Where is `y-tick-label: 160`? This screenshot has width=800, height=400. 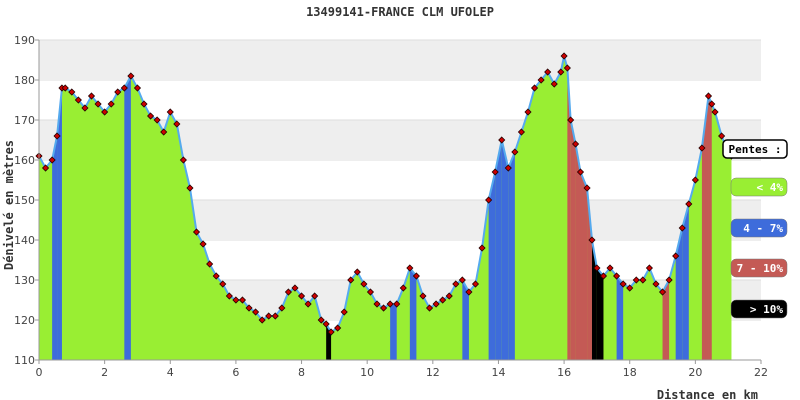 y-tick-label: 160 is located at coordinates (24, 160).